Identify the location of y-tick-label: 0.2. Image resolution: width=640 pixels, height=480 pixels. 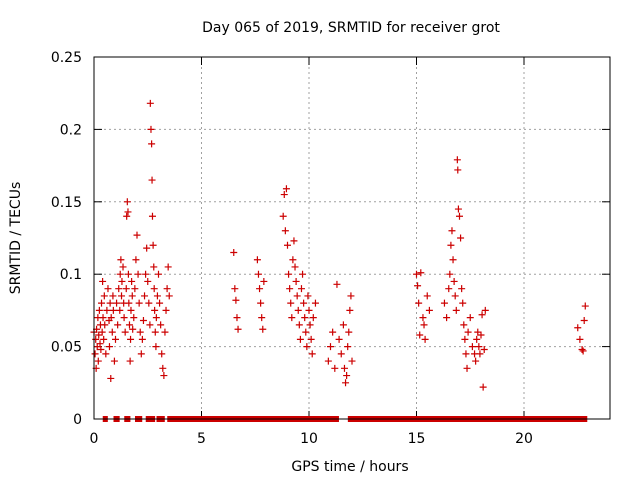
(71, 130).